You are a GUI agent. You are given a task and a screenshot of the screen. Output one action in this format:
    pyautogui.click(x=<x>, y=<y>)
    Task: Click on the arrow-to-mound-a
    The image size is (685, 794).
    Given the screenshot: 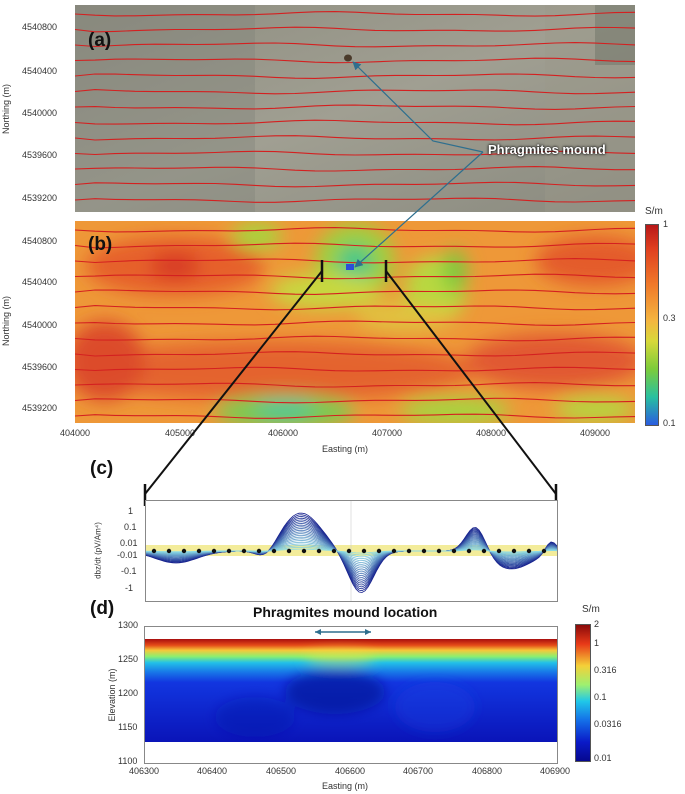 What is the action you would take?
    pyautogui.click(x=418, y=107)
    